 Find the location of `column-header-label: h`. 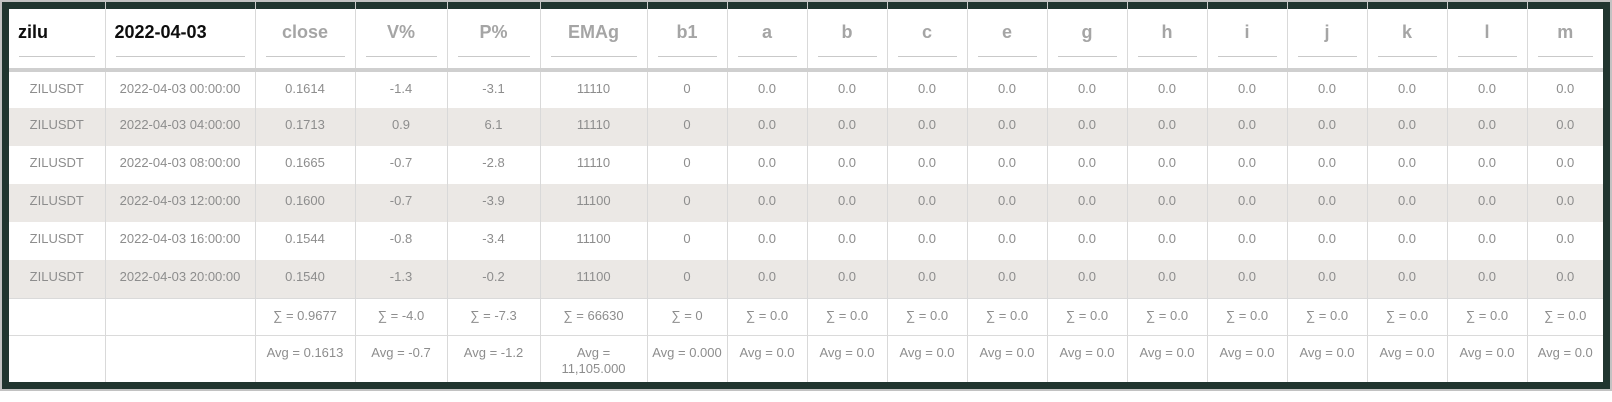

column-header-label: h is located at coordinates (1167, 32).